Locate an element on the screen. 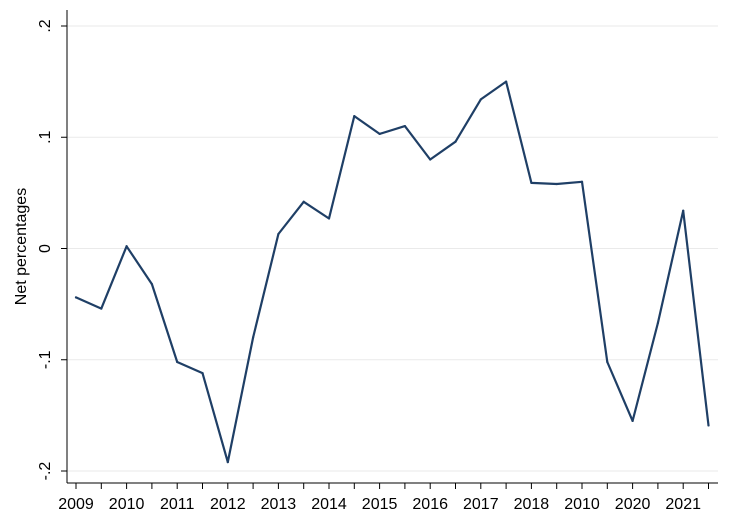 The image size is (732, 531). y-tick-label: .1 is located at coordinates (45, 136).